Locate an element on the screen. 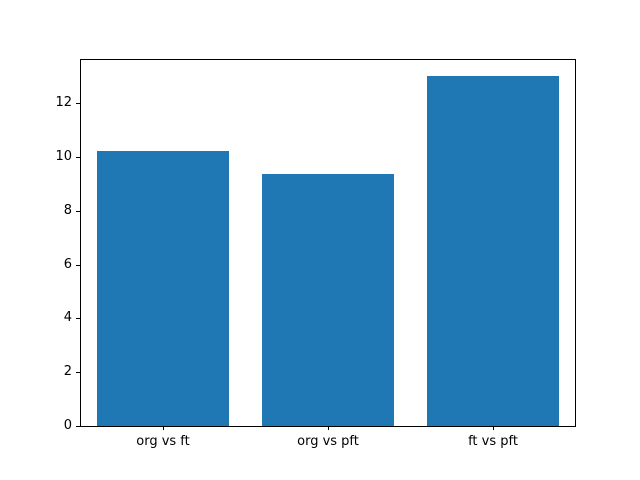  bar-org-vs-pft is located at coordinates (328, 300).